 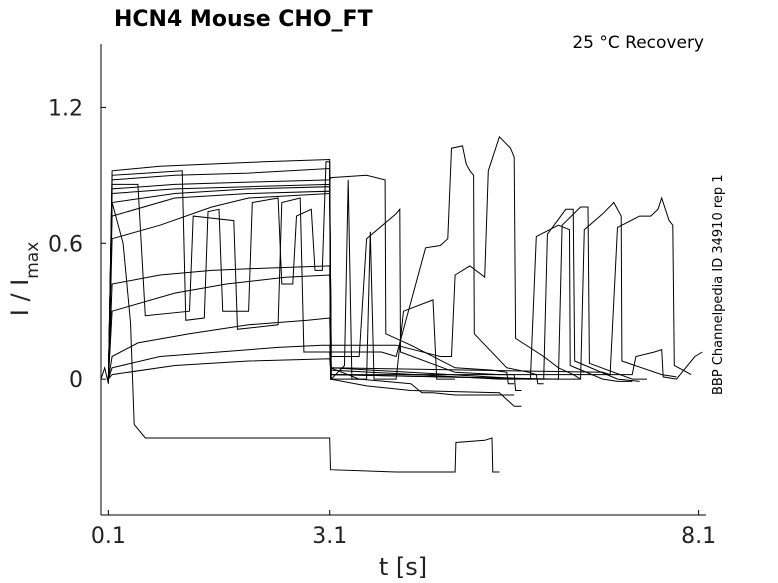 I want to click on y-ticks: 0 0.6 1.2, so click(x=77, y=244).